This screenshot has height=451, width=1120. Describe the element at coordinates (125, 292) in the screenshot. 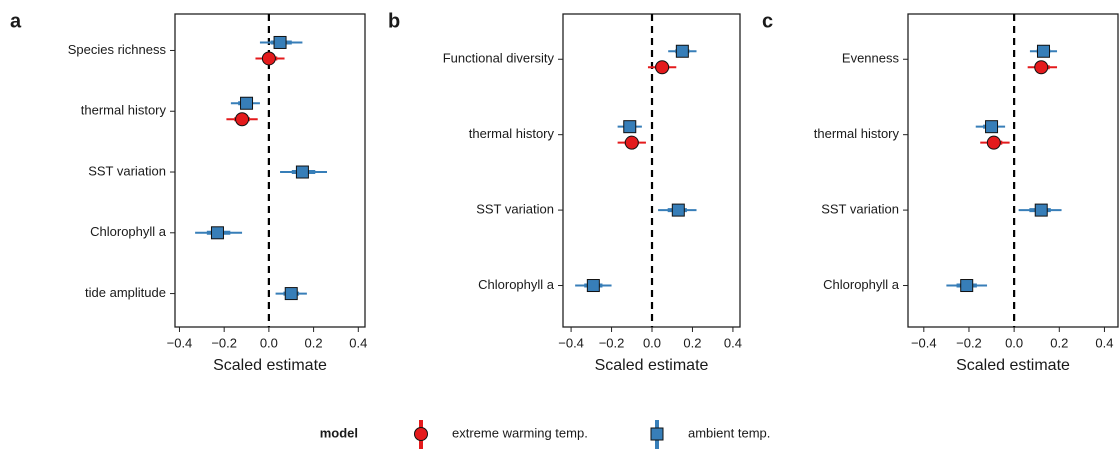

I see `y-tick-label: tide amplitude` at that location.